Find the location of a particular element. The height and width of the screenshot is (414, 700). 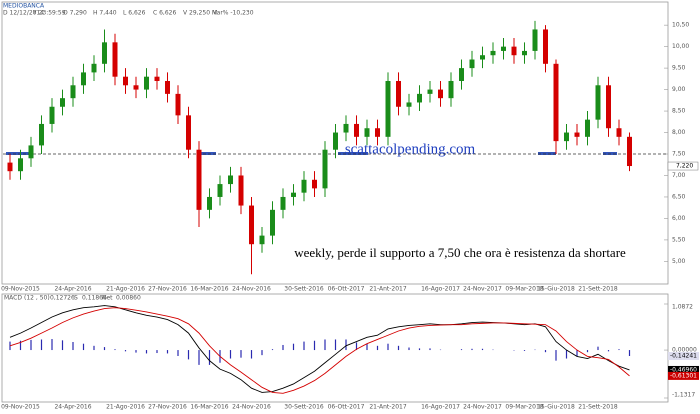

macd-x-tick-label: 21-Ago-2016 is located at coordinates (125, 407).